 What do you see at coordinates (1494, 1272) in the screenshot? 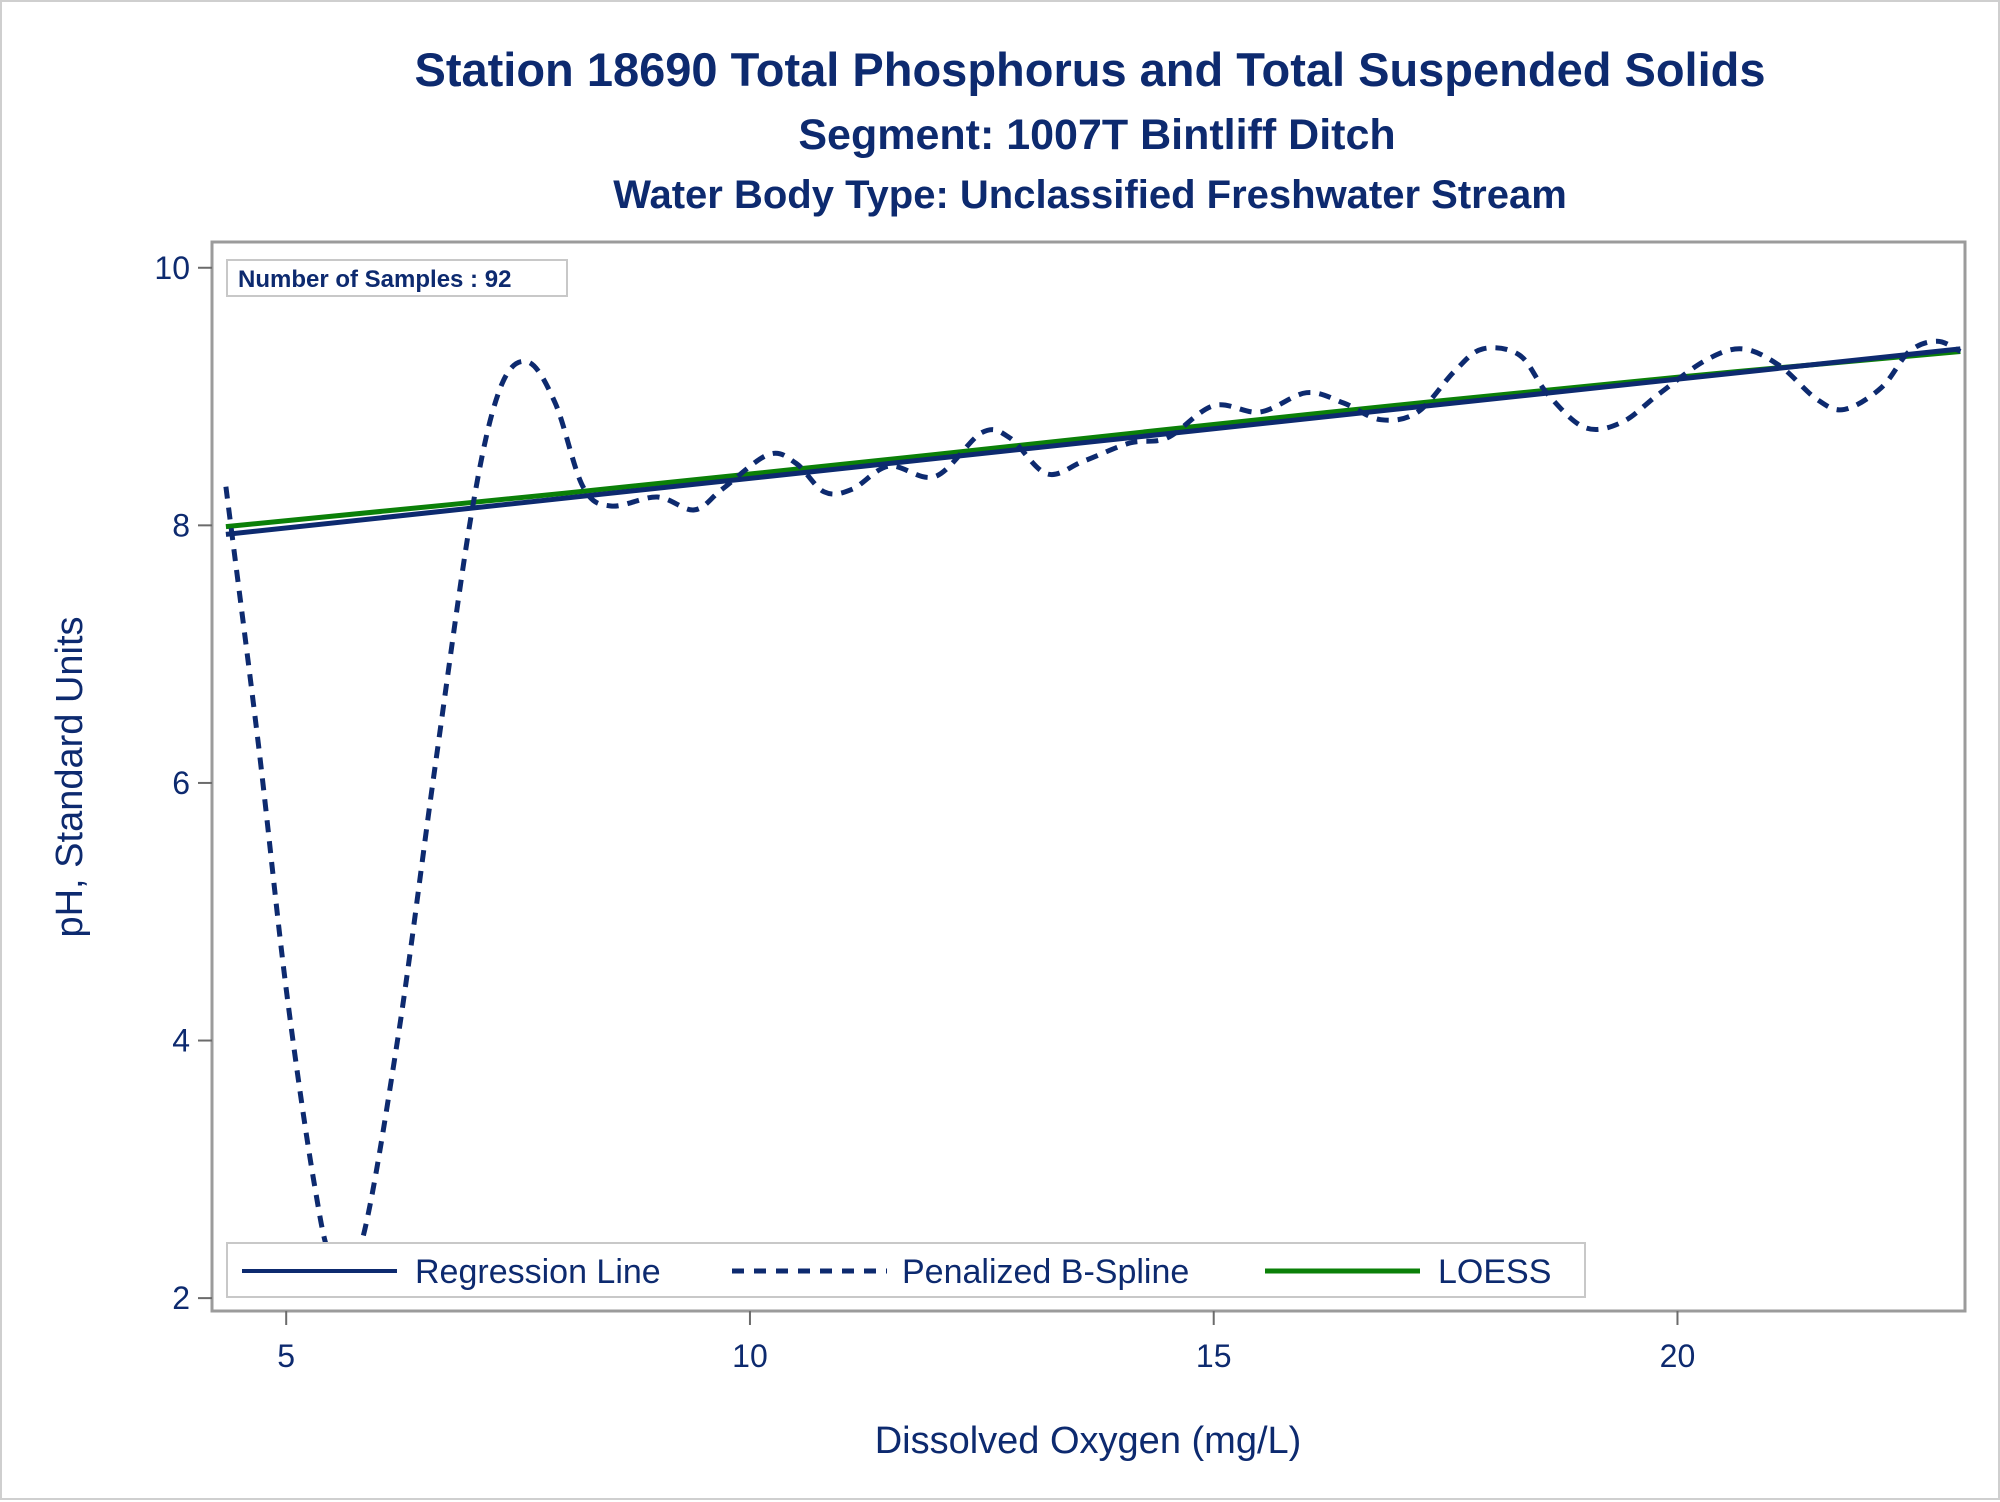
I see `legend-label-loess: LOESS` at bounding box center [1494, 1272].